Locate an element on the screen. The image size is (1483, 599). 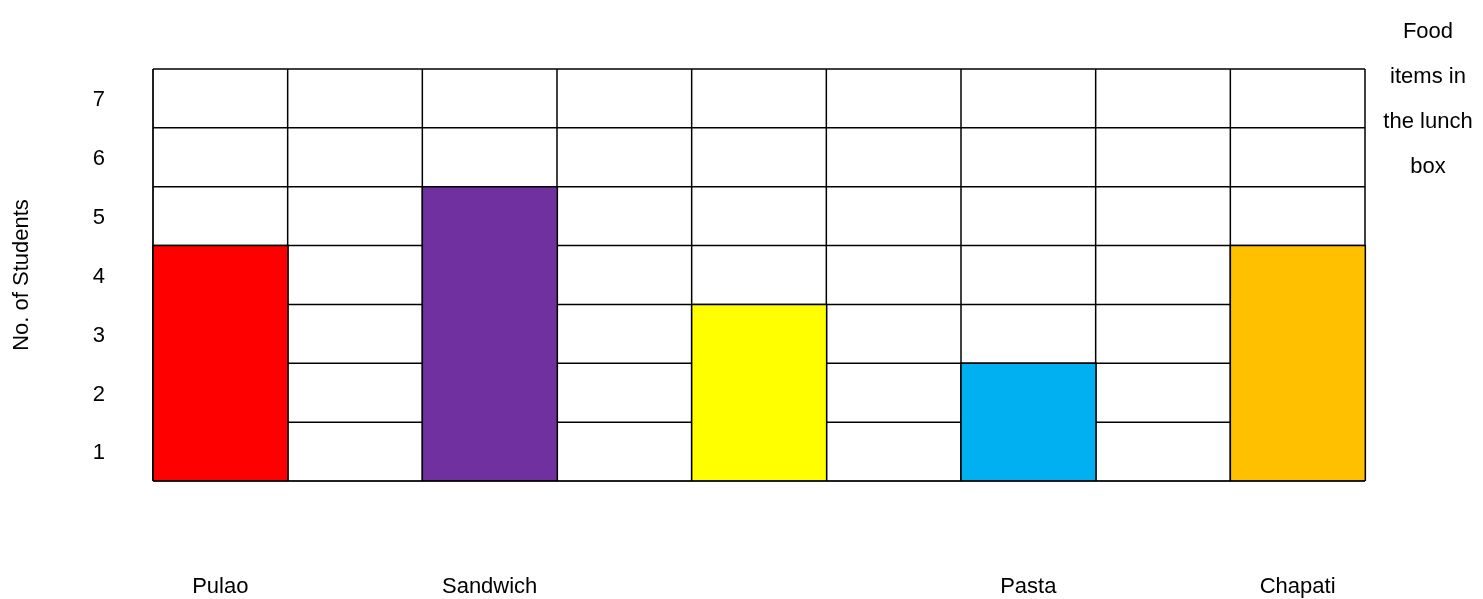
y-tick-label: 4 is located at coordinates (98, 275).